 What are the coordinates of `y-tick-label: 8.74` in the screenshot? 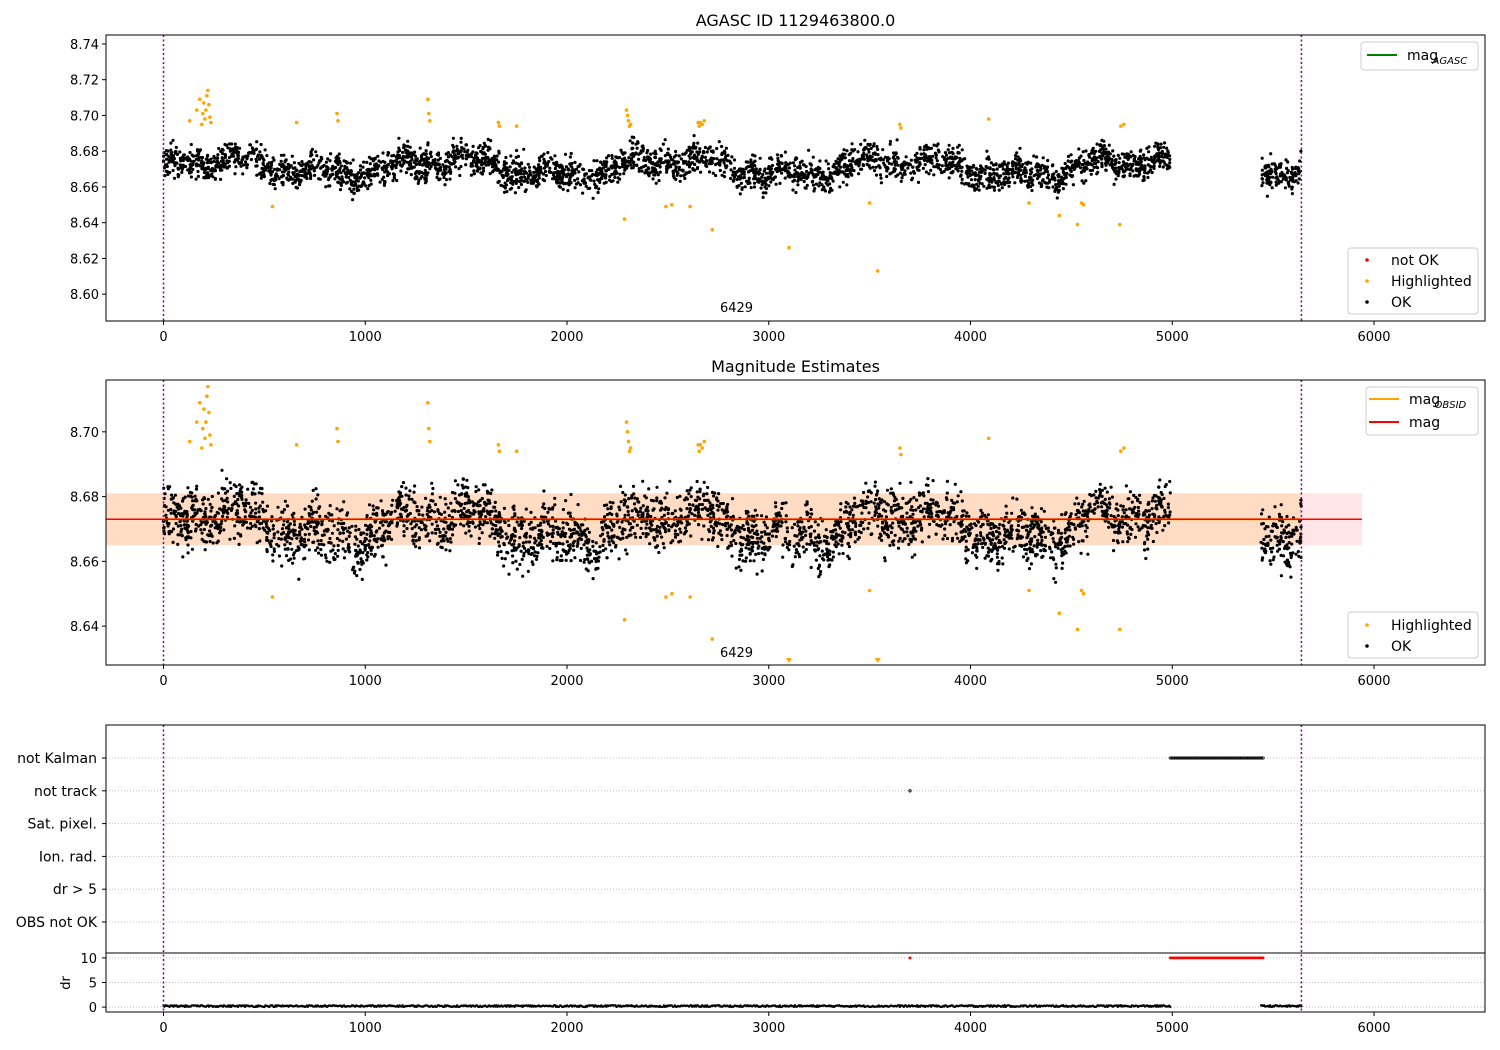 It's located at (84, 45).